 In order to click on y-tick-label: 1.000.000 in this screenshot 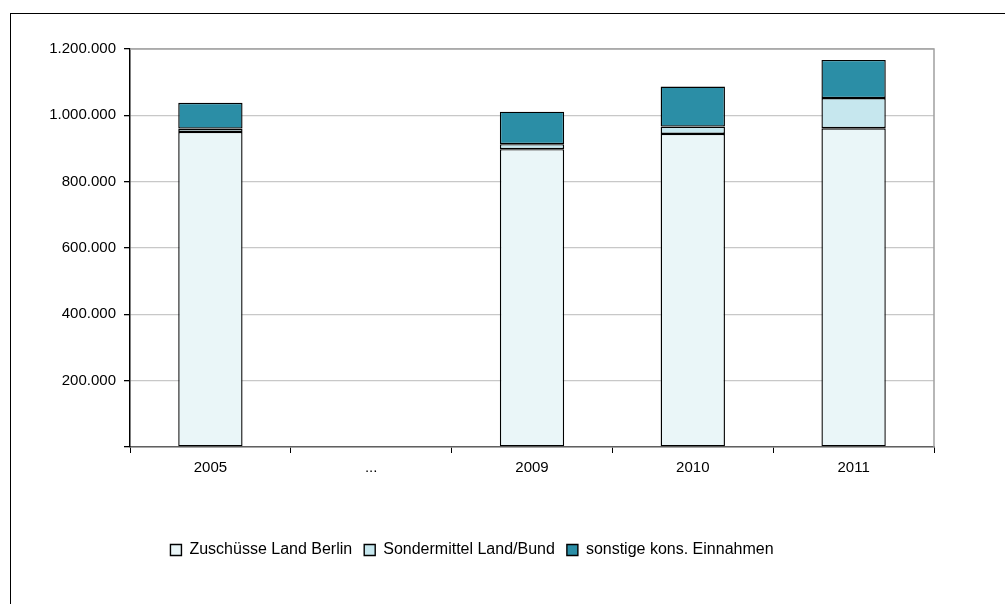, I will do `click(82, 114)`.